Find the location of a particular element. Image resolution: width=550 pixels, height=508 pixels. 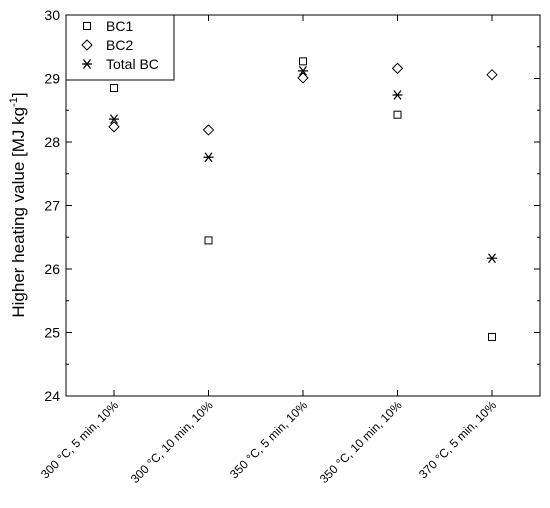

legend: BC1 BC2 Total BC is located at coordinates (120, 47).